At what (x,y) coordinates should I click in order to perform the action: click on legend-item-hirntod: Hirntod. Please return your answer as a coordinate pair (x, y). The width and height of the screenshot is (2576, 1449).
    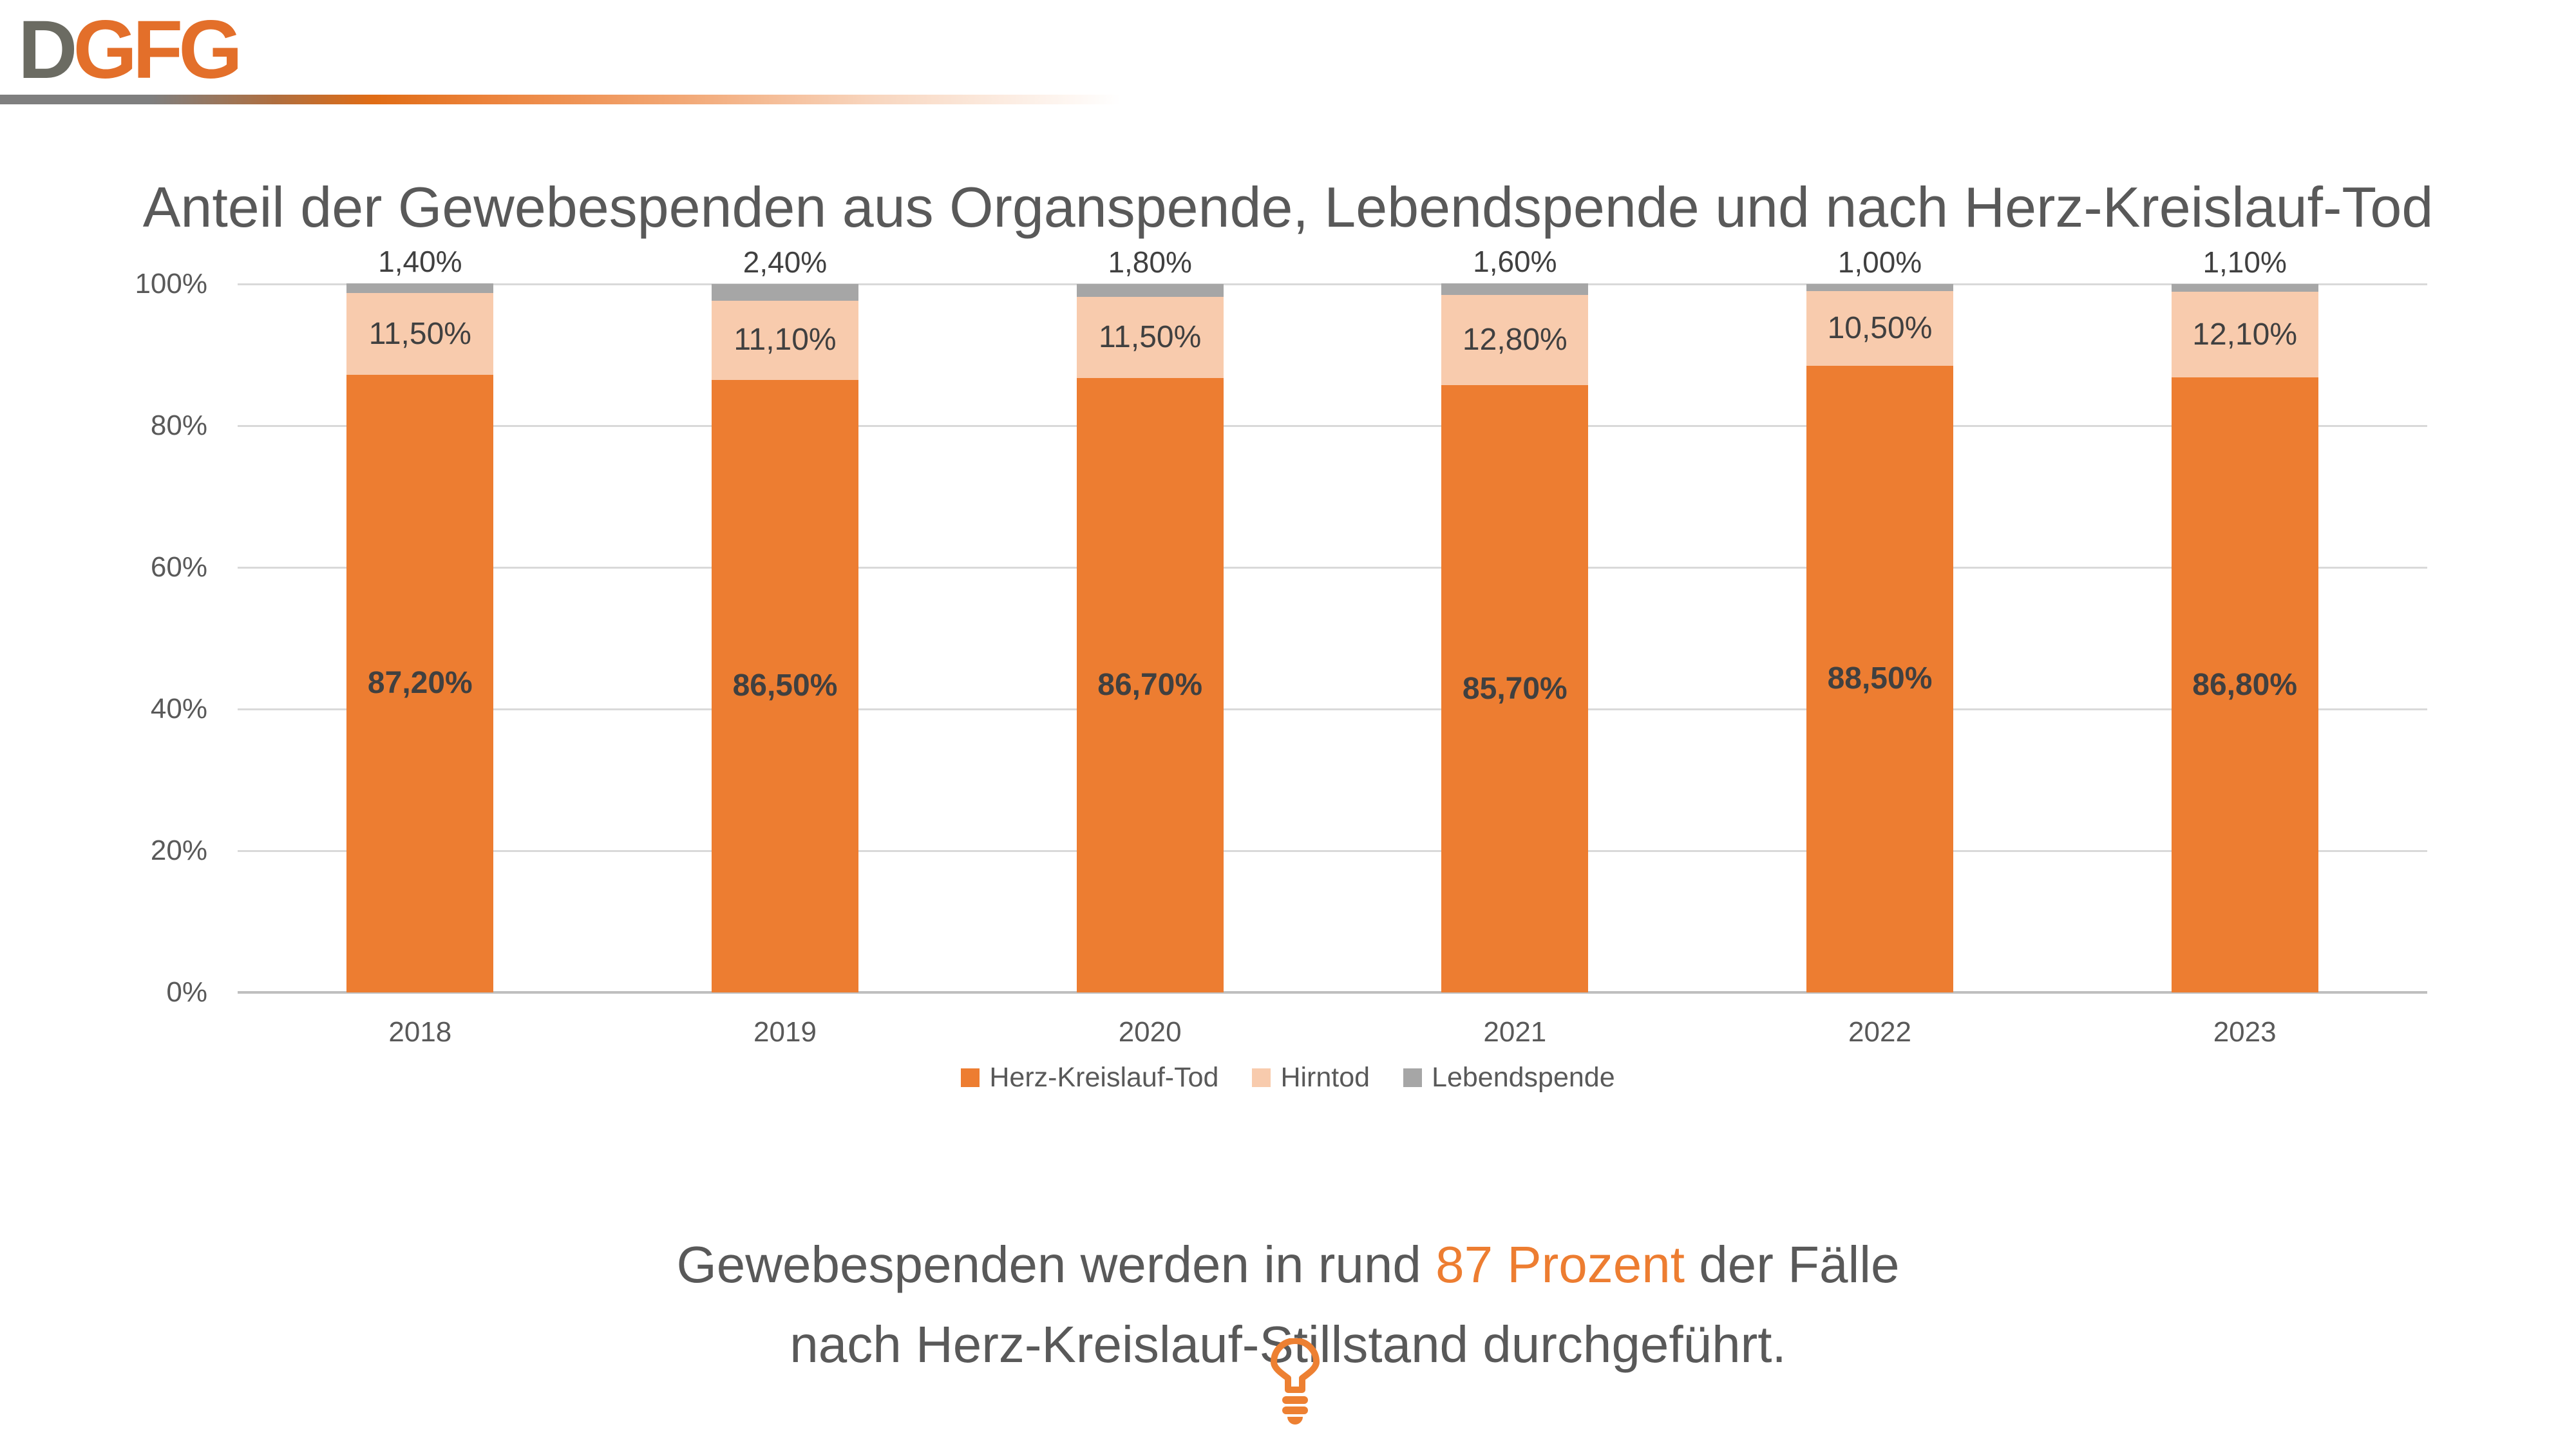
    Looking at the image, I should click on (1311, 1078).